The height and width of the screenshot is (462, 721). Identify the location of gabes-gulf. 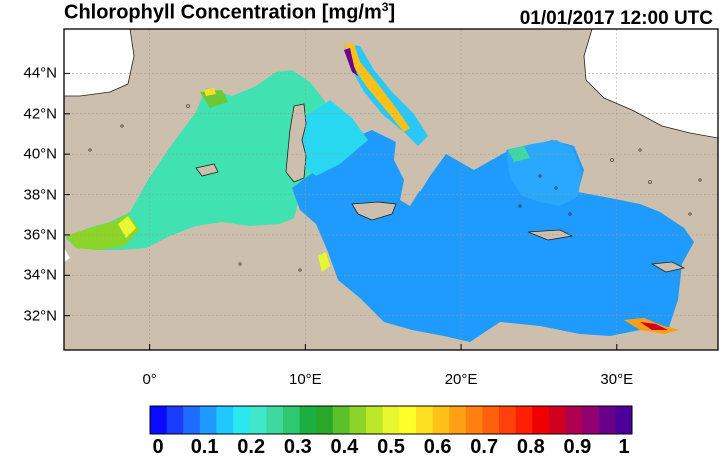
(324, 262).